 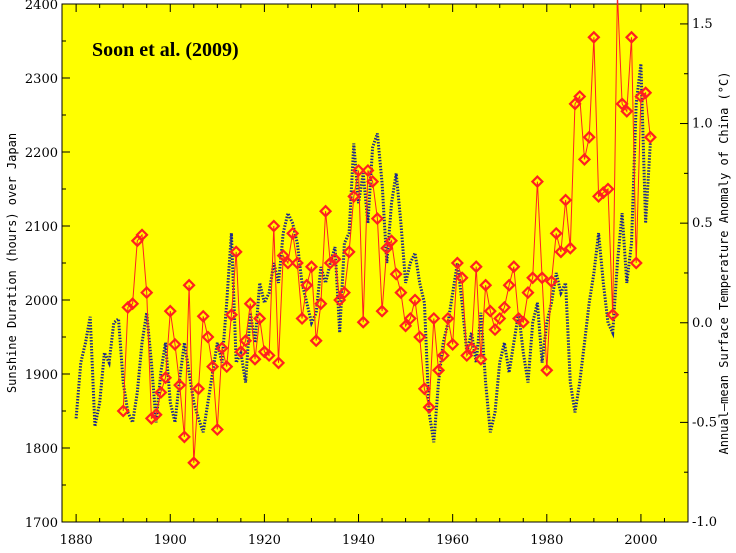 What do you see at coordinates (41, 6) in the screenshot?
I see `y-left-tick-label-7: 2400` at bounding box center [41, 6].